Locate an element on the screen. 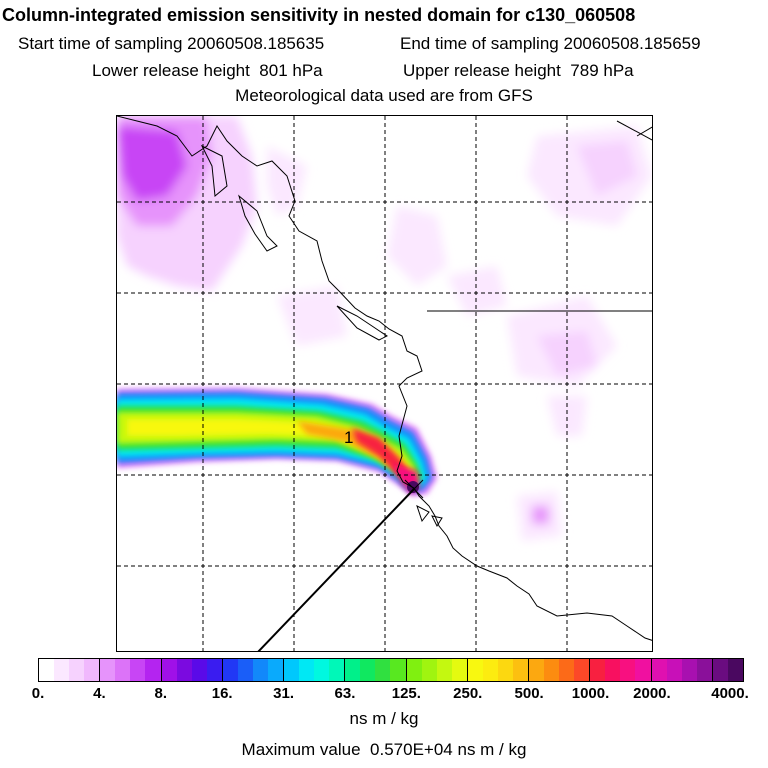  colorbar-tick-label: 63. is located at coordinates (345, 693).